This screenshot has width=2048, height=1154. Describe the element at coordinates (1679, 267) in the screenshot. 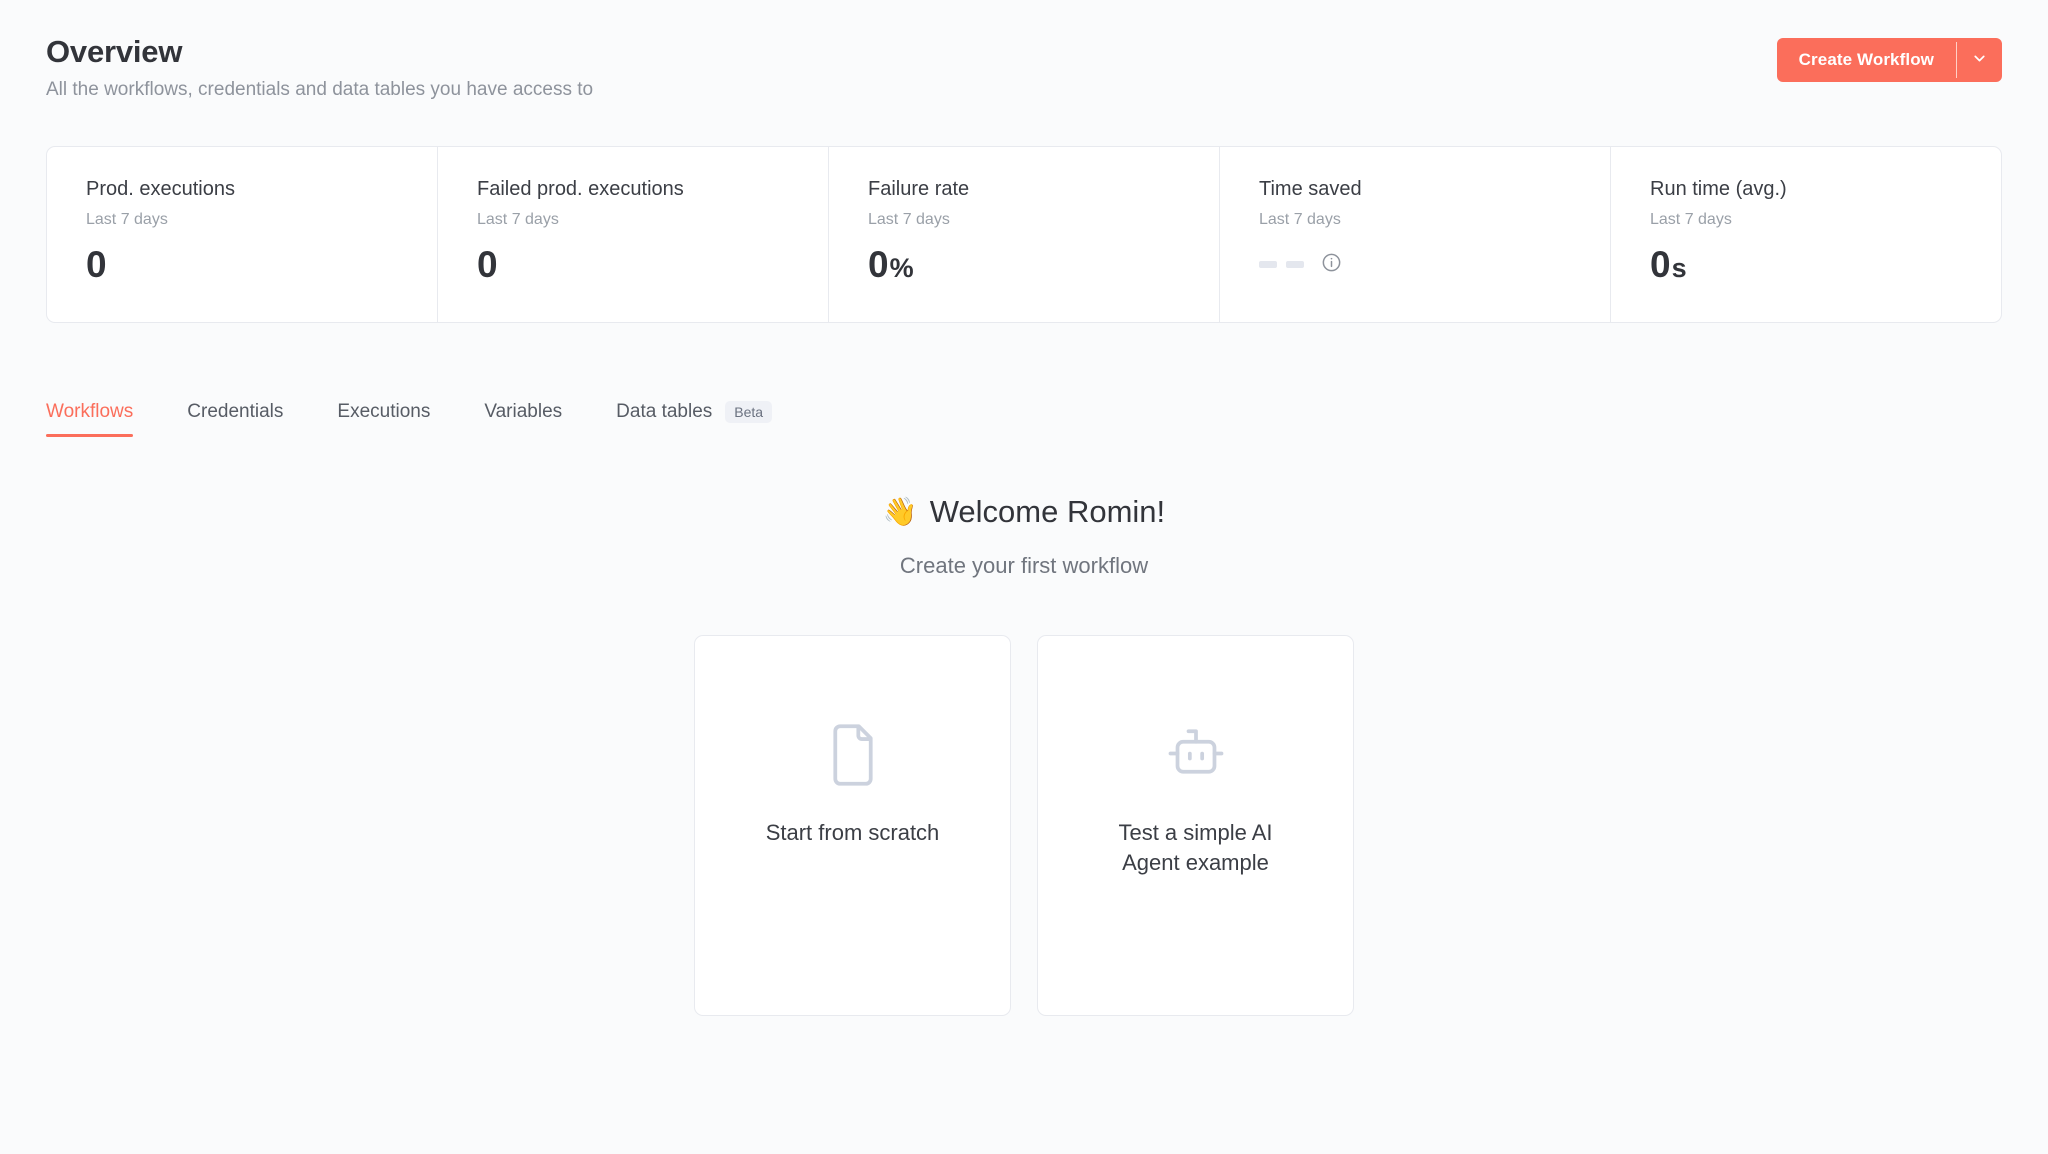

I see `stat-value-unit: s` at that location.